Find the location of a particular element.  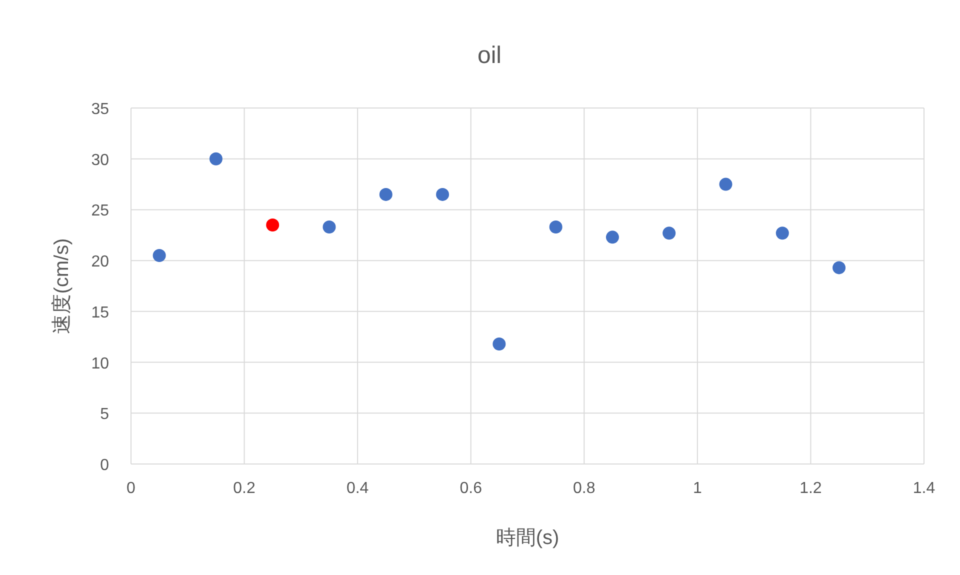

y-tick-label: 0 is located at coordinates (105, 465).